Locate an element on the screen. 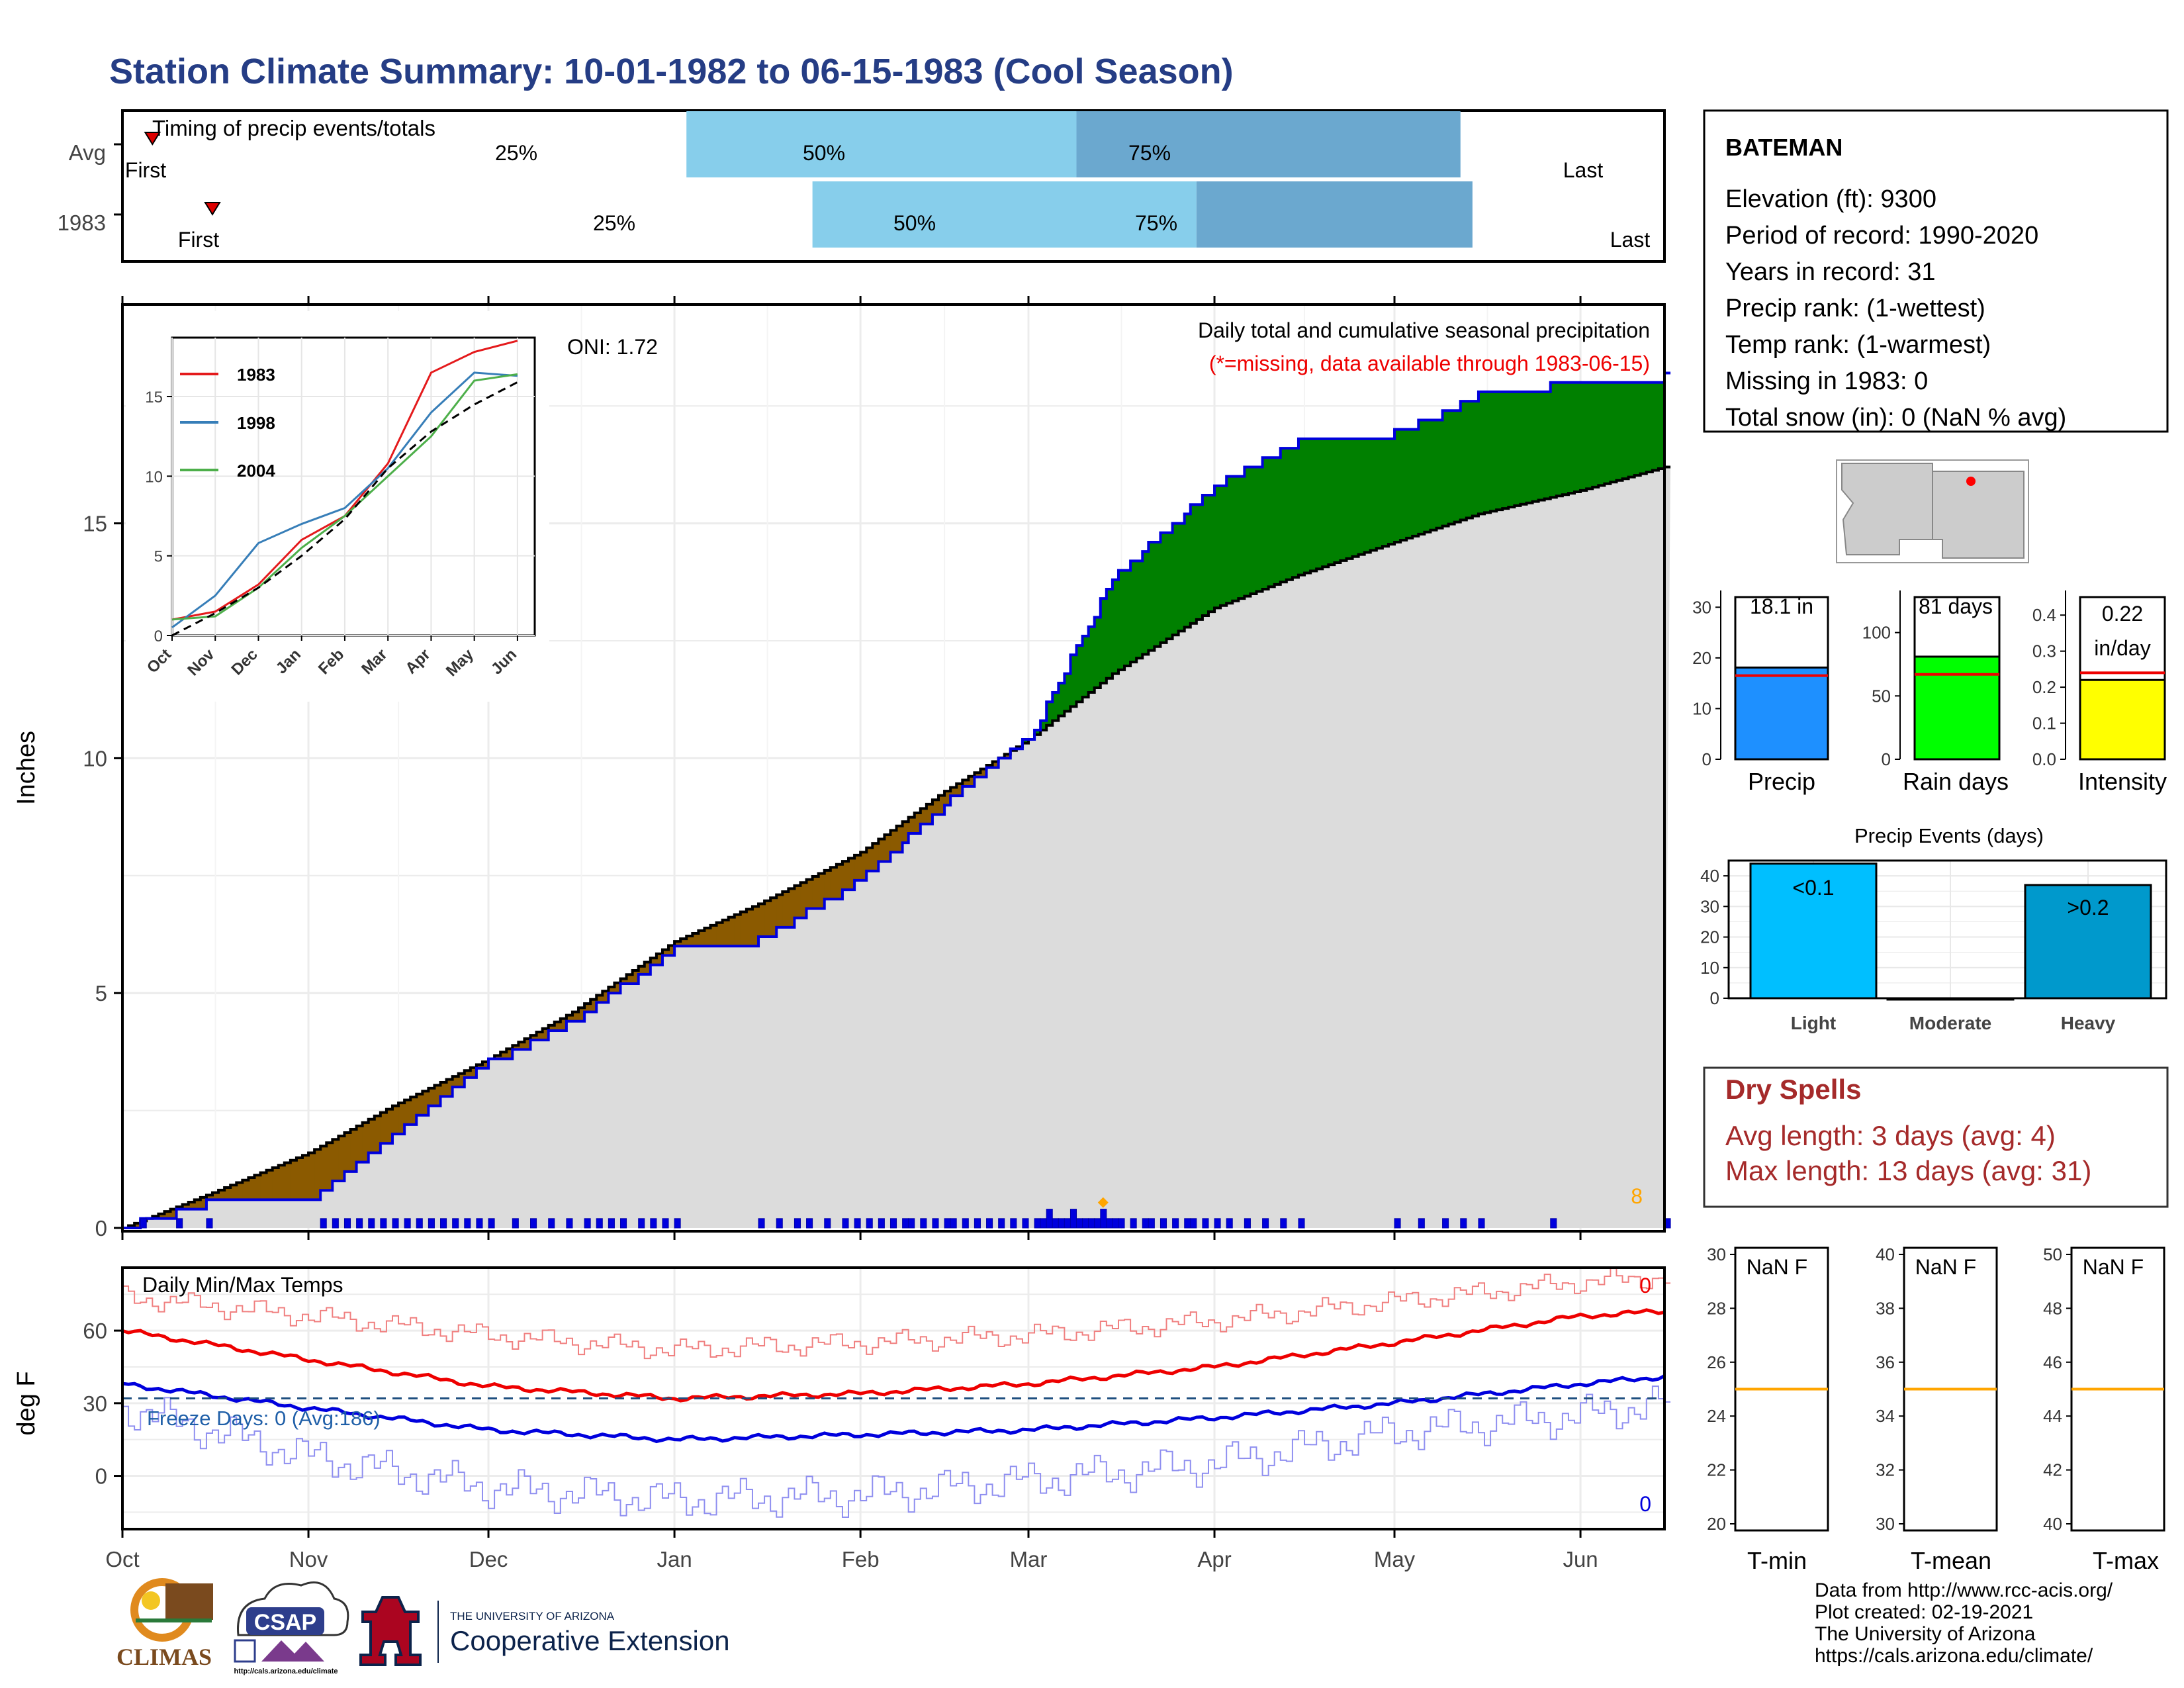 This screenshot has height=1688, width=2184. csap-url: http://cals.arizona.edu/climate is located at coordinates (286, 1671).